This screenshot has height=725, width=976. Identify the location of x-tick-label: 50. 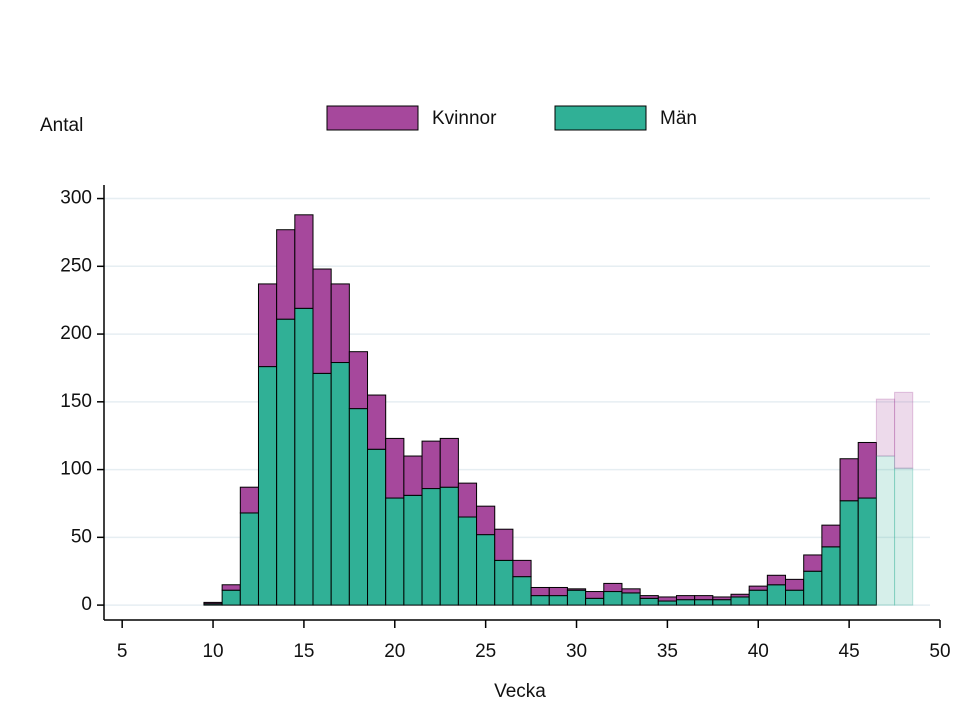
(939, 651).